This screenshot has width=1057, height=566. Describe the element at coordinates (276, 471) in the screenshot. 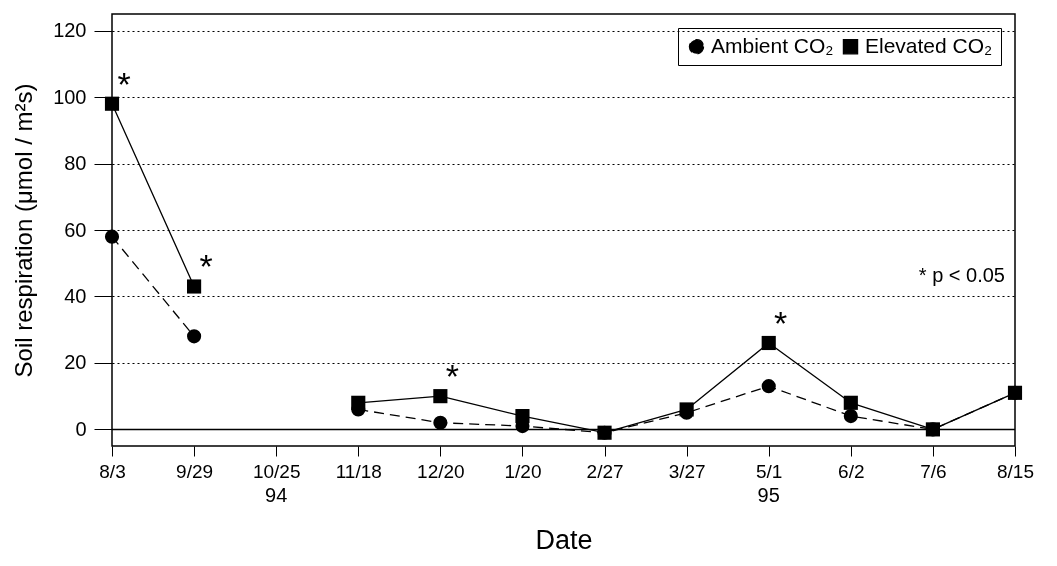

I see `x-tick-label: 10/25` at that location.